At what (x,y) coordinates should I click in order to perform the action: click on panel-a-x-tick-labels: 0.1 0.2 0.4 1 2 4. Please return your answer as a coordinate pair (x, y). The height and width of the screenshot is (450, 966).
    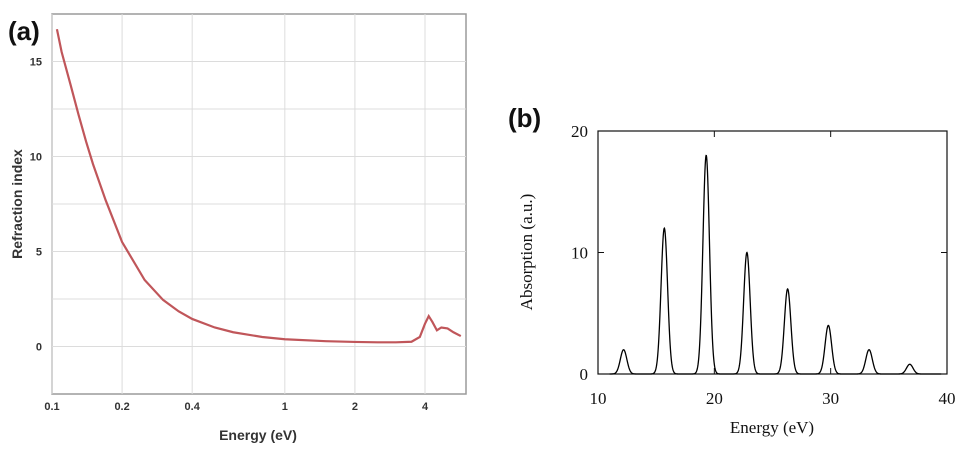
    Looking at the image, I should click on (236, 407).